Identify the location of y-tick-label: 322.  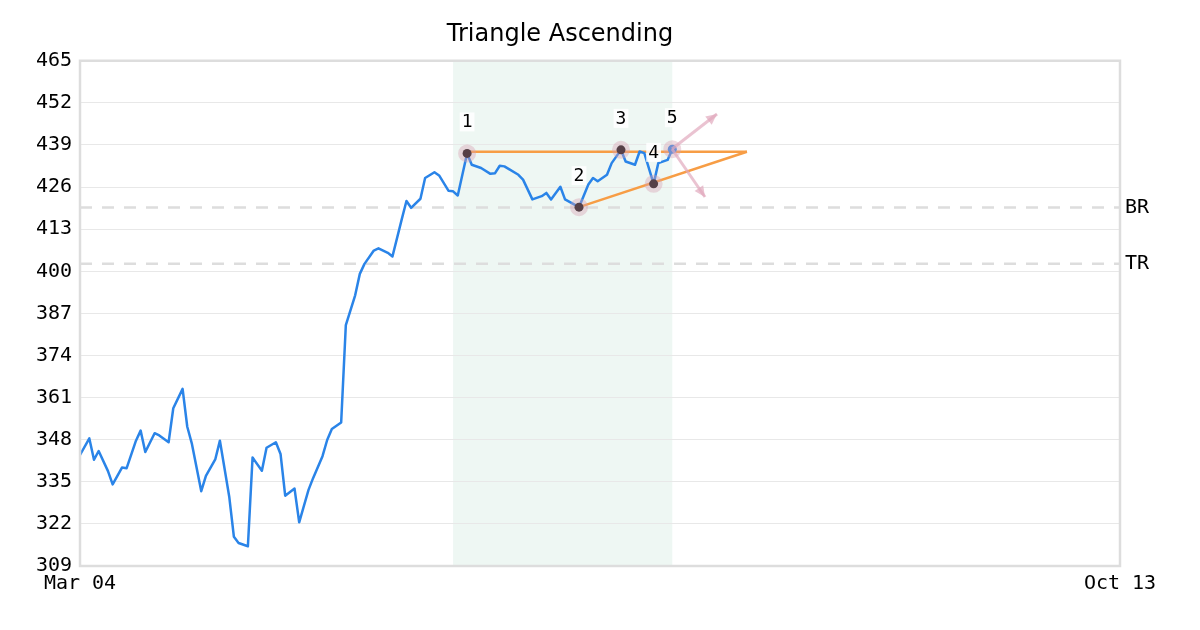
(53, 522).